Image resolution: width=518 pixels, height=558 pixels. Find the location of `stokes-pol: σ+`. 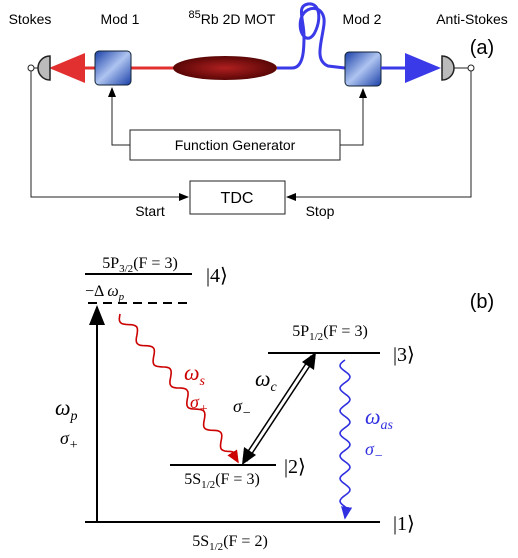

stokes-pol: σ+ is located at coordinates (199, 404).